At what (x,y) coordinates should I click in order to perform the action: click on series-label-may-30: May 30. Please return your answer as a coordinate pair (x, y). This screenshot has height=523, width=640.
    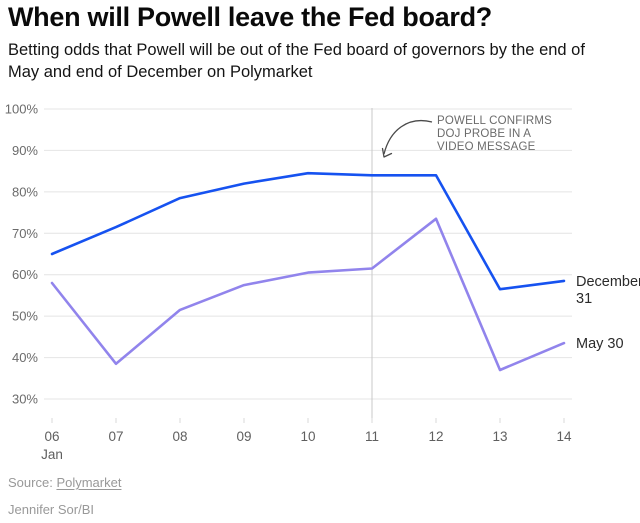
    Looking at the image, I should click on (600, 344).